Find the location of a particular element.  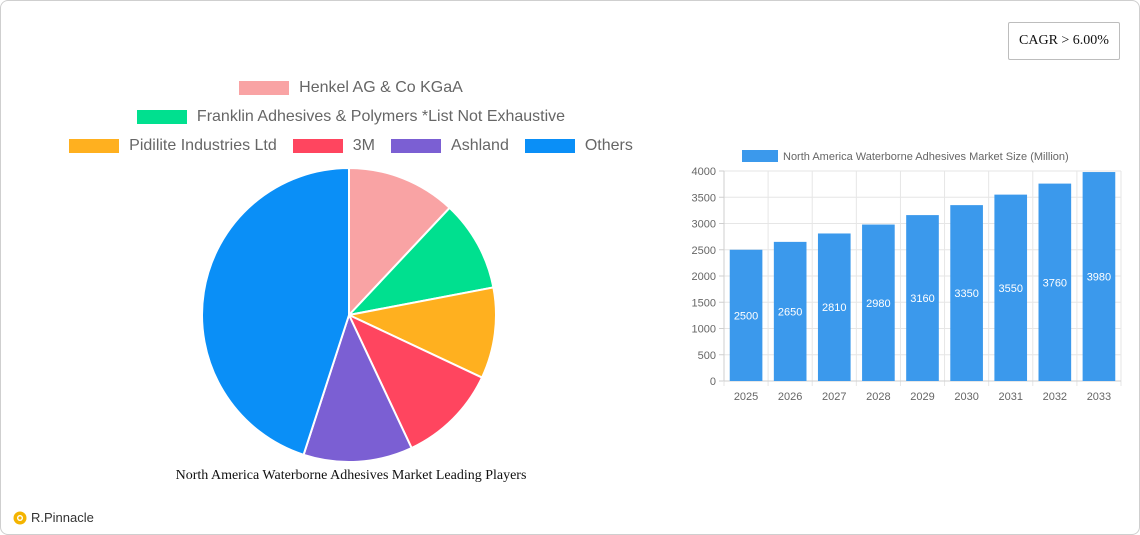

legend-label-others: Others is located at coordinates (608, 145).